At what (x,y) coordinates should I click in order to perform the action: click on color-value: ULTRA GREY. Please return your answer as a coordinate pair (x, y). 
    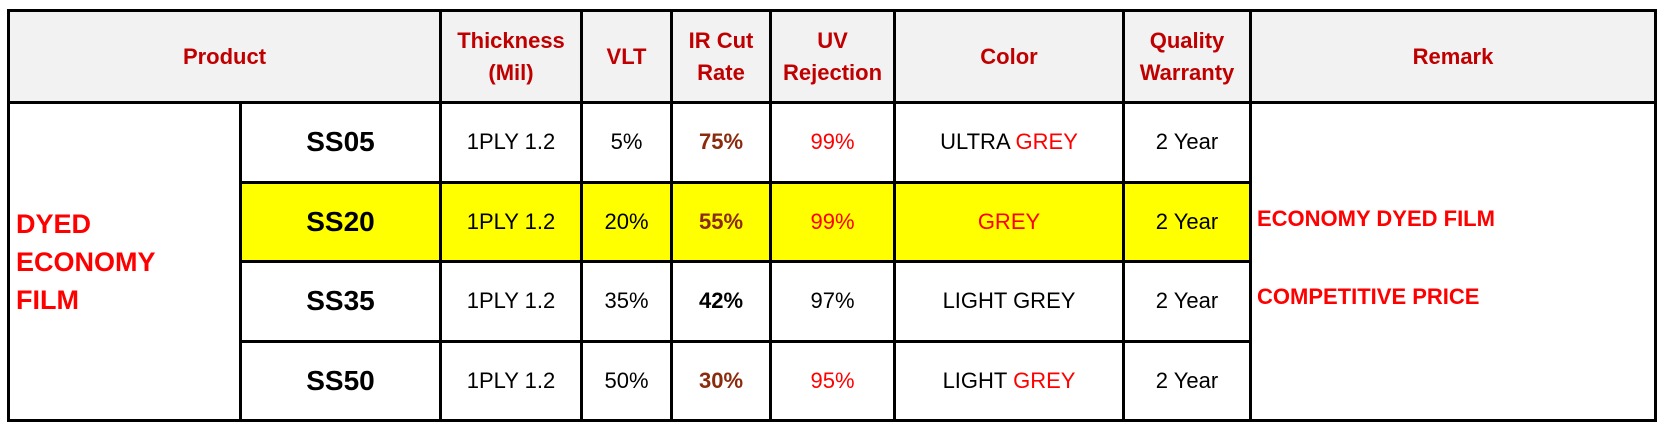
    Looking at the image, I should click on (1009, 142).